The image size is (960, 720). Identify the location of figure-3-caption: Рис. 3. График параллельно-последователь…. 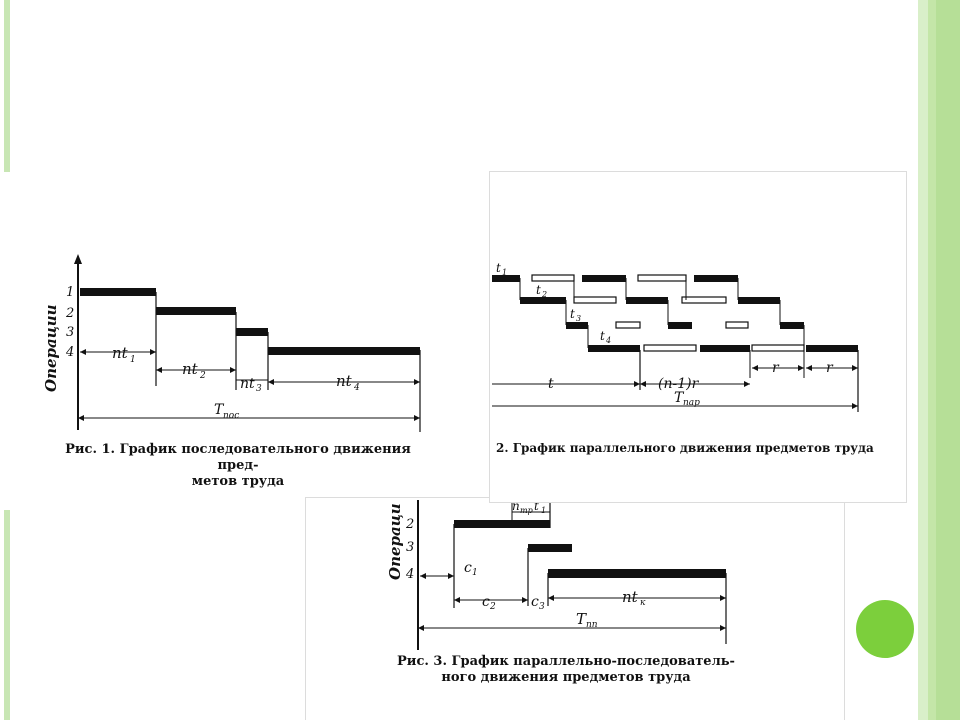
(566, 669).